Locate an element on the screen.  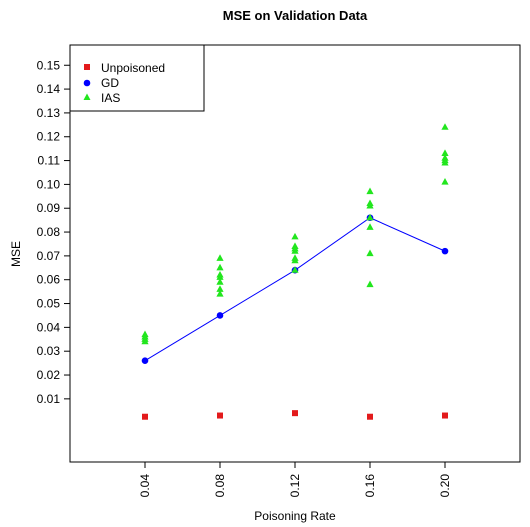
chart-title: MSE on Validation Data is located at coordinates (295, 15).